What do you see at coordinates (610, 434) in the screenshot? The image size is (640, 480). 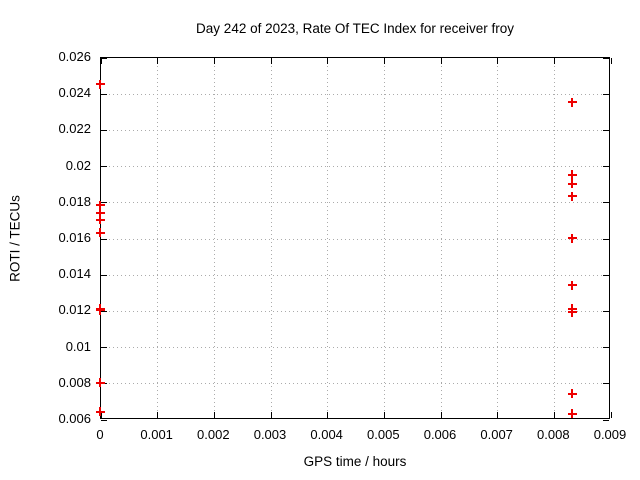 I see `x-tick-label: 0.009` at bounding box center [610, 434].